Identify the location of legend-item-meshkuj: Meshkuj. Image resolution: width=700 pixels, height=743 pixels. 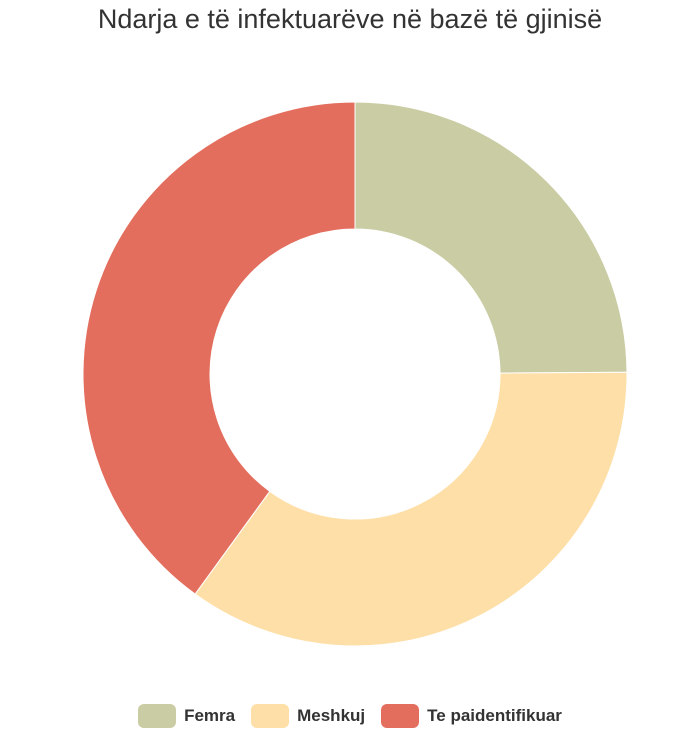
(308, 716).